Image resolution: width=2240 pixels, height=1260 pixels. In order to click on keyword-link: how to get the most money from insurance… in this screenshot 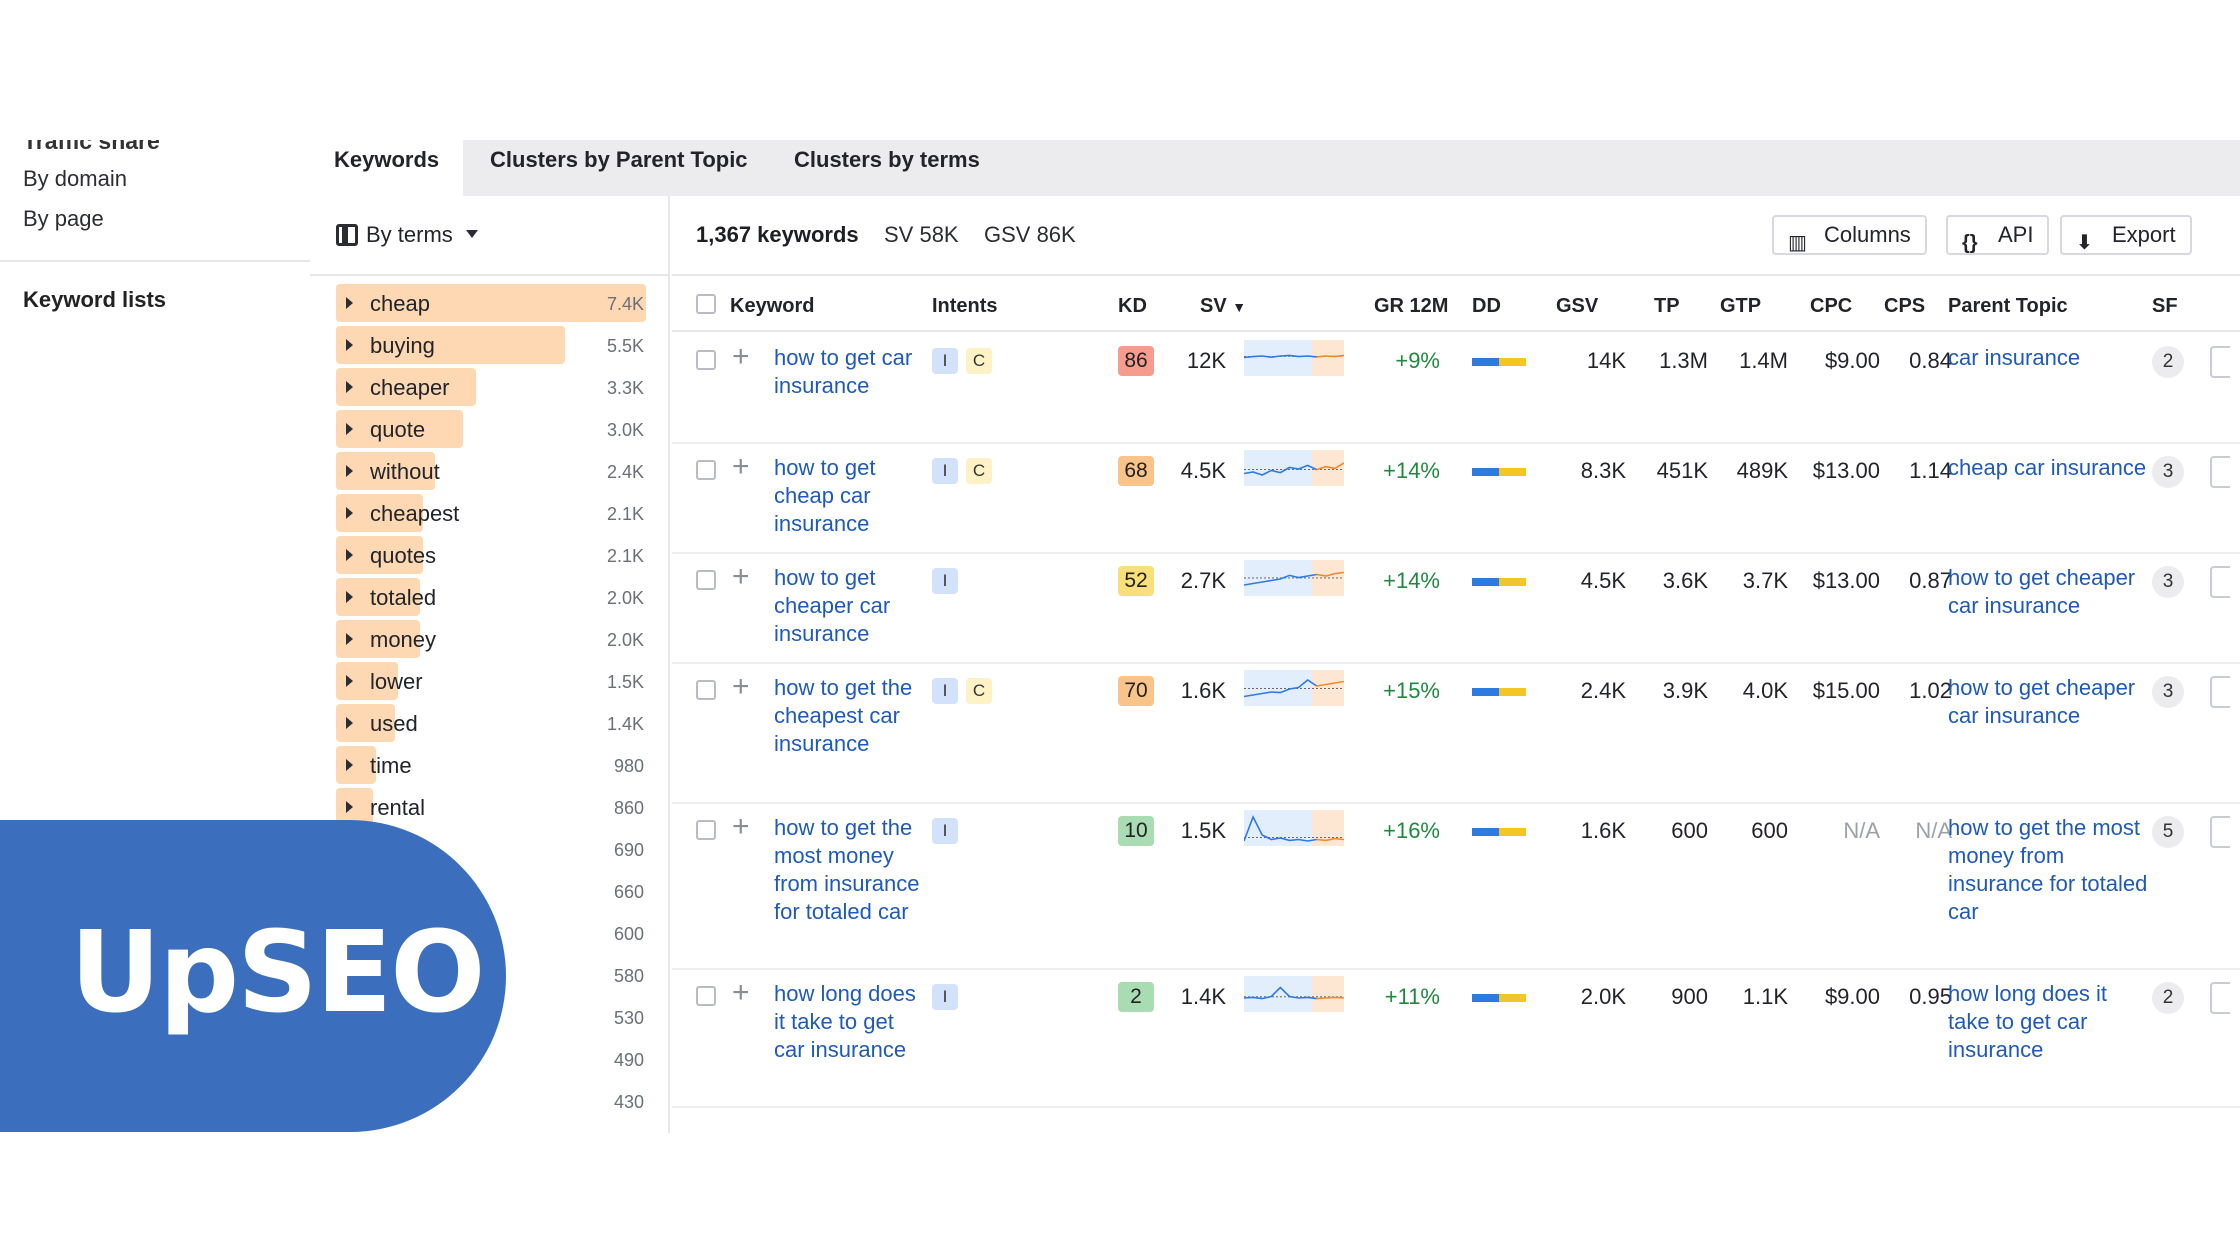, I will do `click(847, 869)`.